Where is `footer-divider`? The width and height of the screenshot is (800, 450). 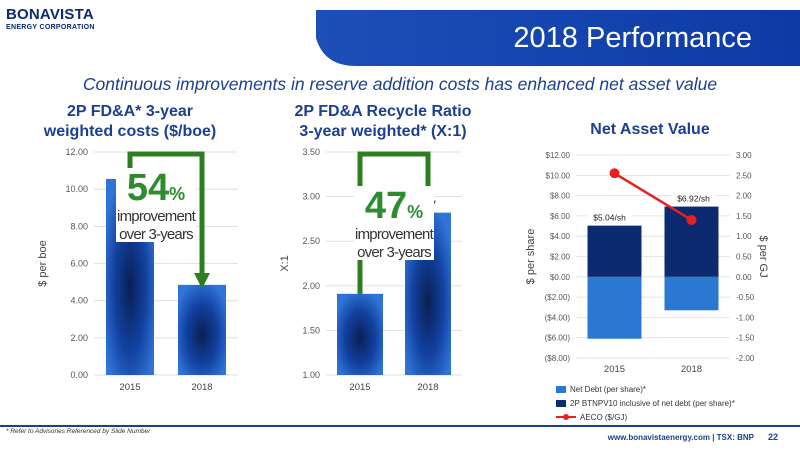 footer-divider is located at coordinates (400, 426).